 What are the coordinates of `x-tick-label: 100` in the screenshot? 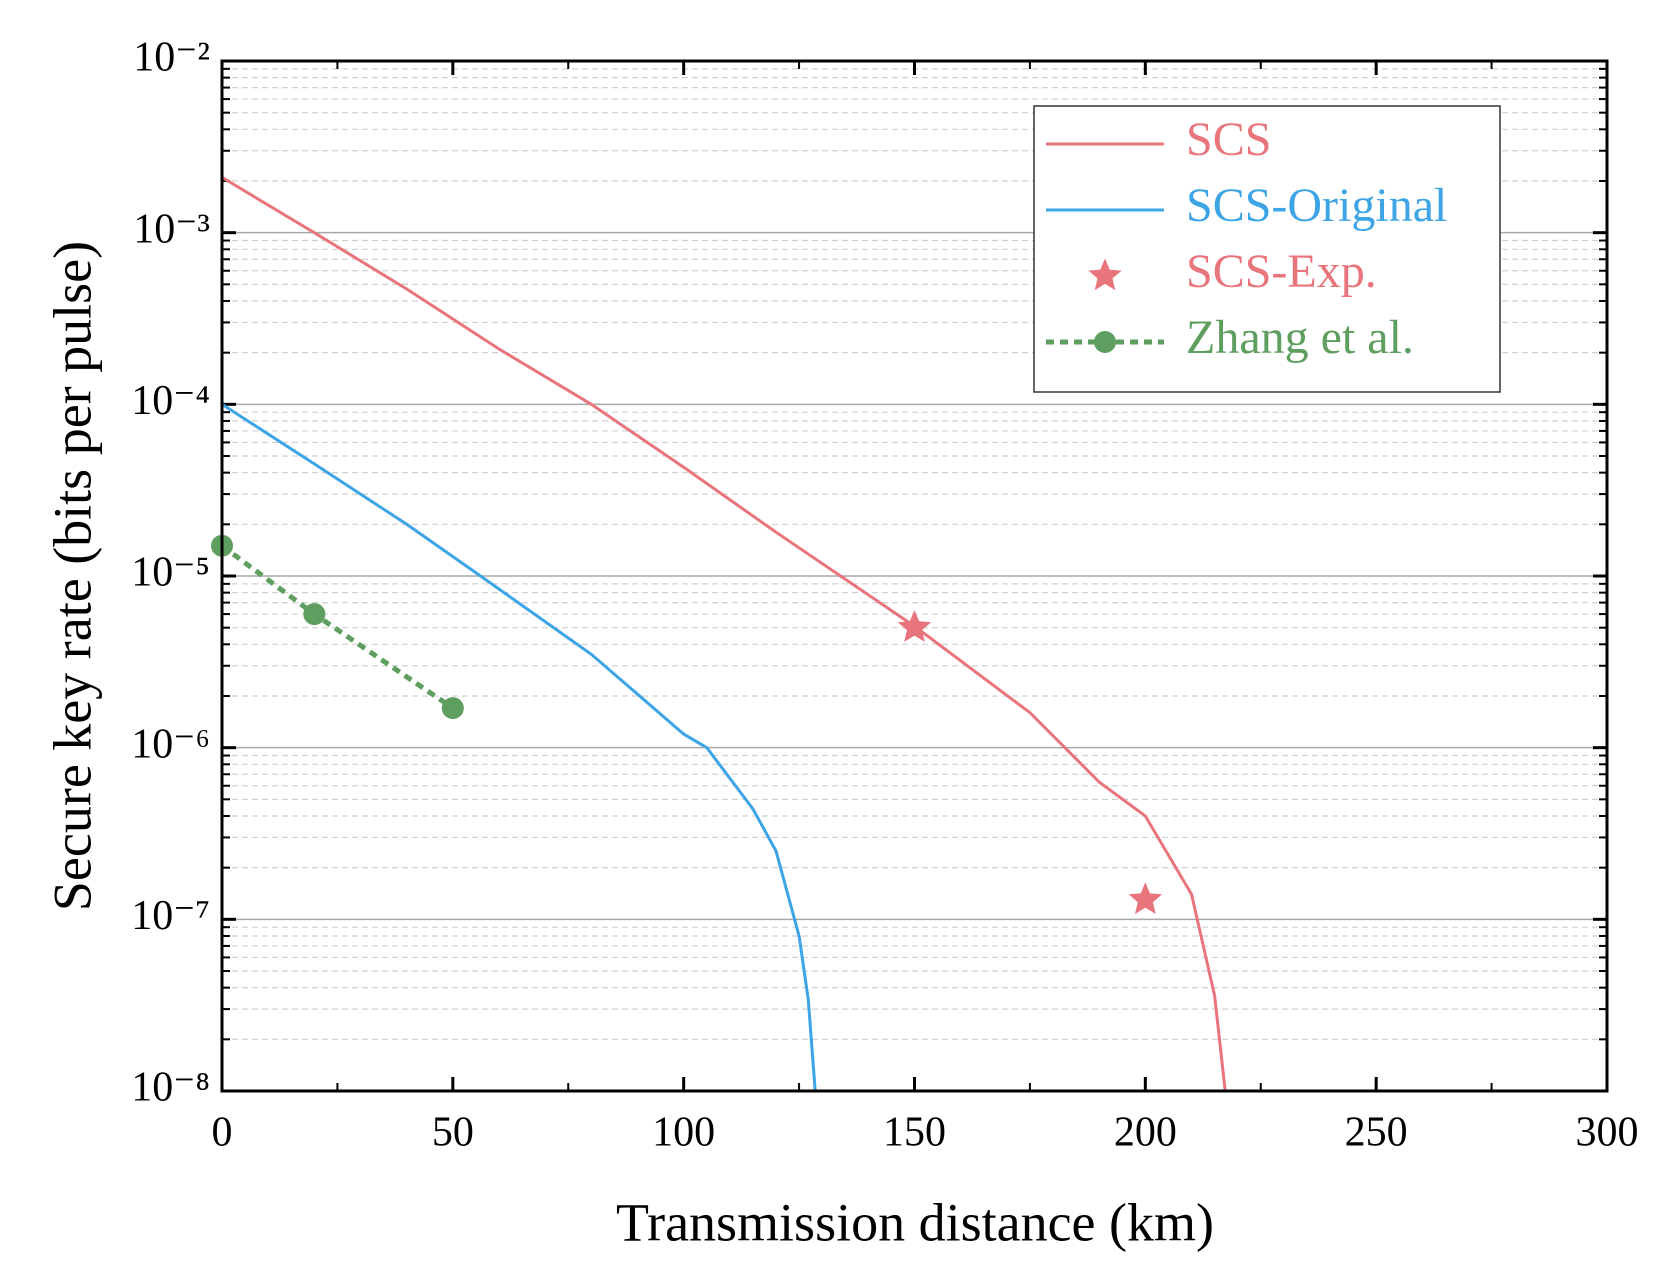 It's located at (683, 1133).